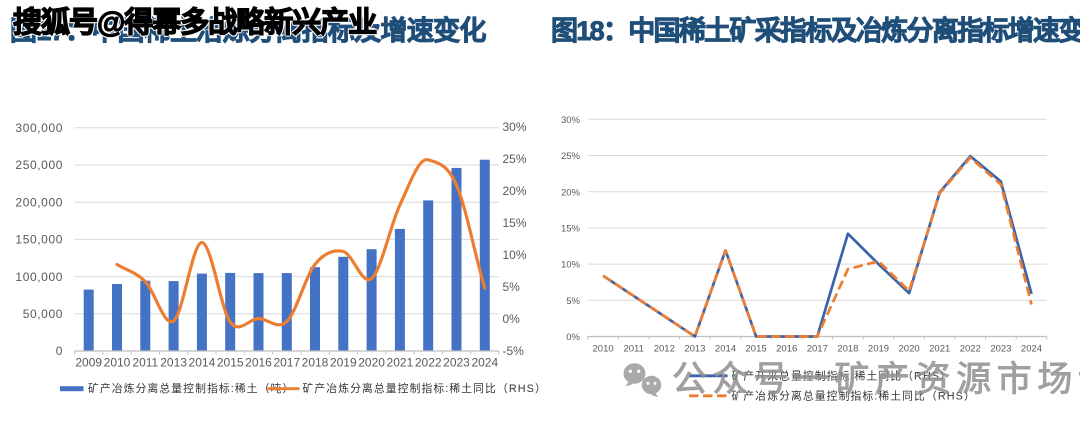  What do you see at coordinates (815, 30) in the screenshot?
I see `svg-text: 图18：中国稀土矿采指标及冶炼分离指标增速变化` at bounding box center [815, 30].